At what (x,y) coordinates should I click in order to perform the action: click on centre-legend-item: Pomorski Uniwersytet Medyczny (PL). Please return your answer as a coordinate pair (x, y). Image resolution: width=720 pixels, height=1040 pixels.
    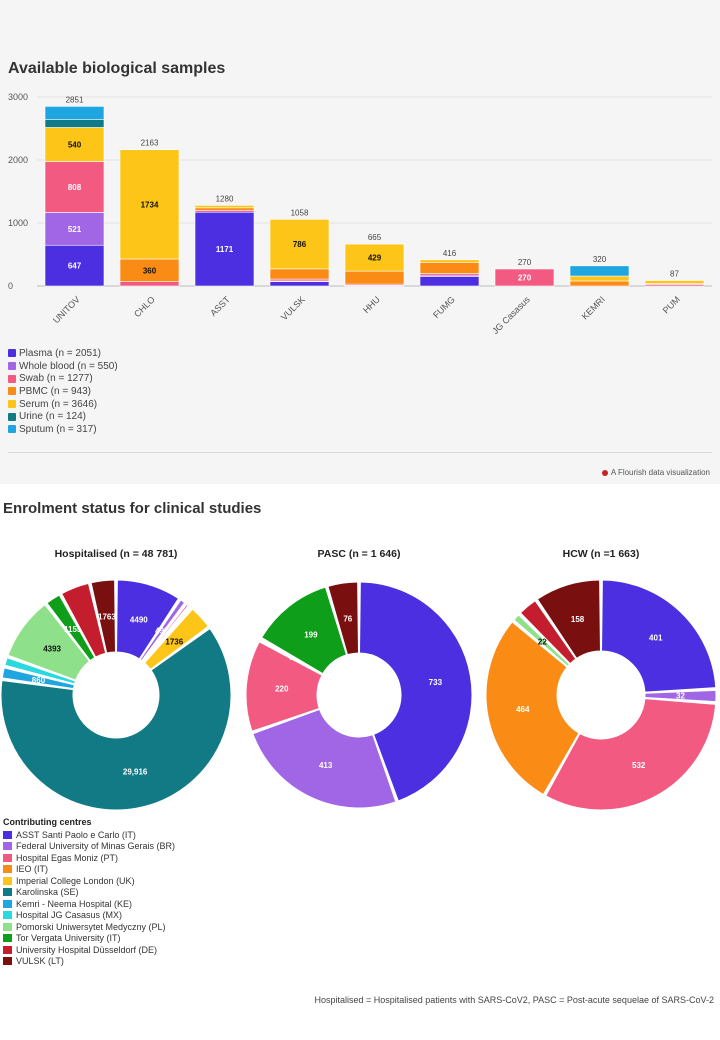
    Looking at the image, I should click on (89, 927).